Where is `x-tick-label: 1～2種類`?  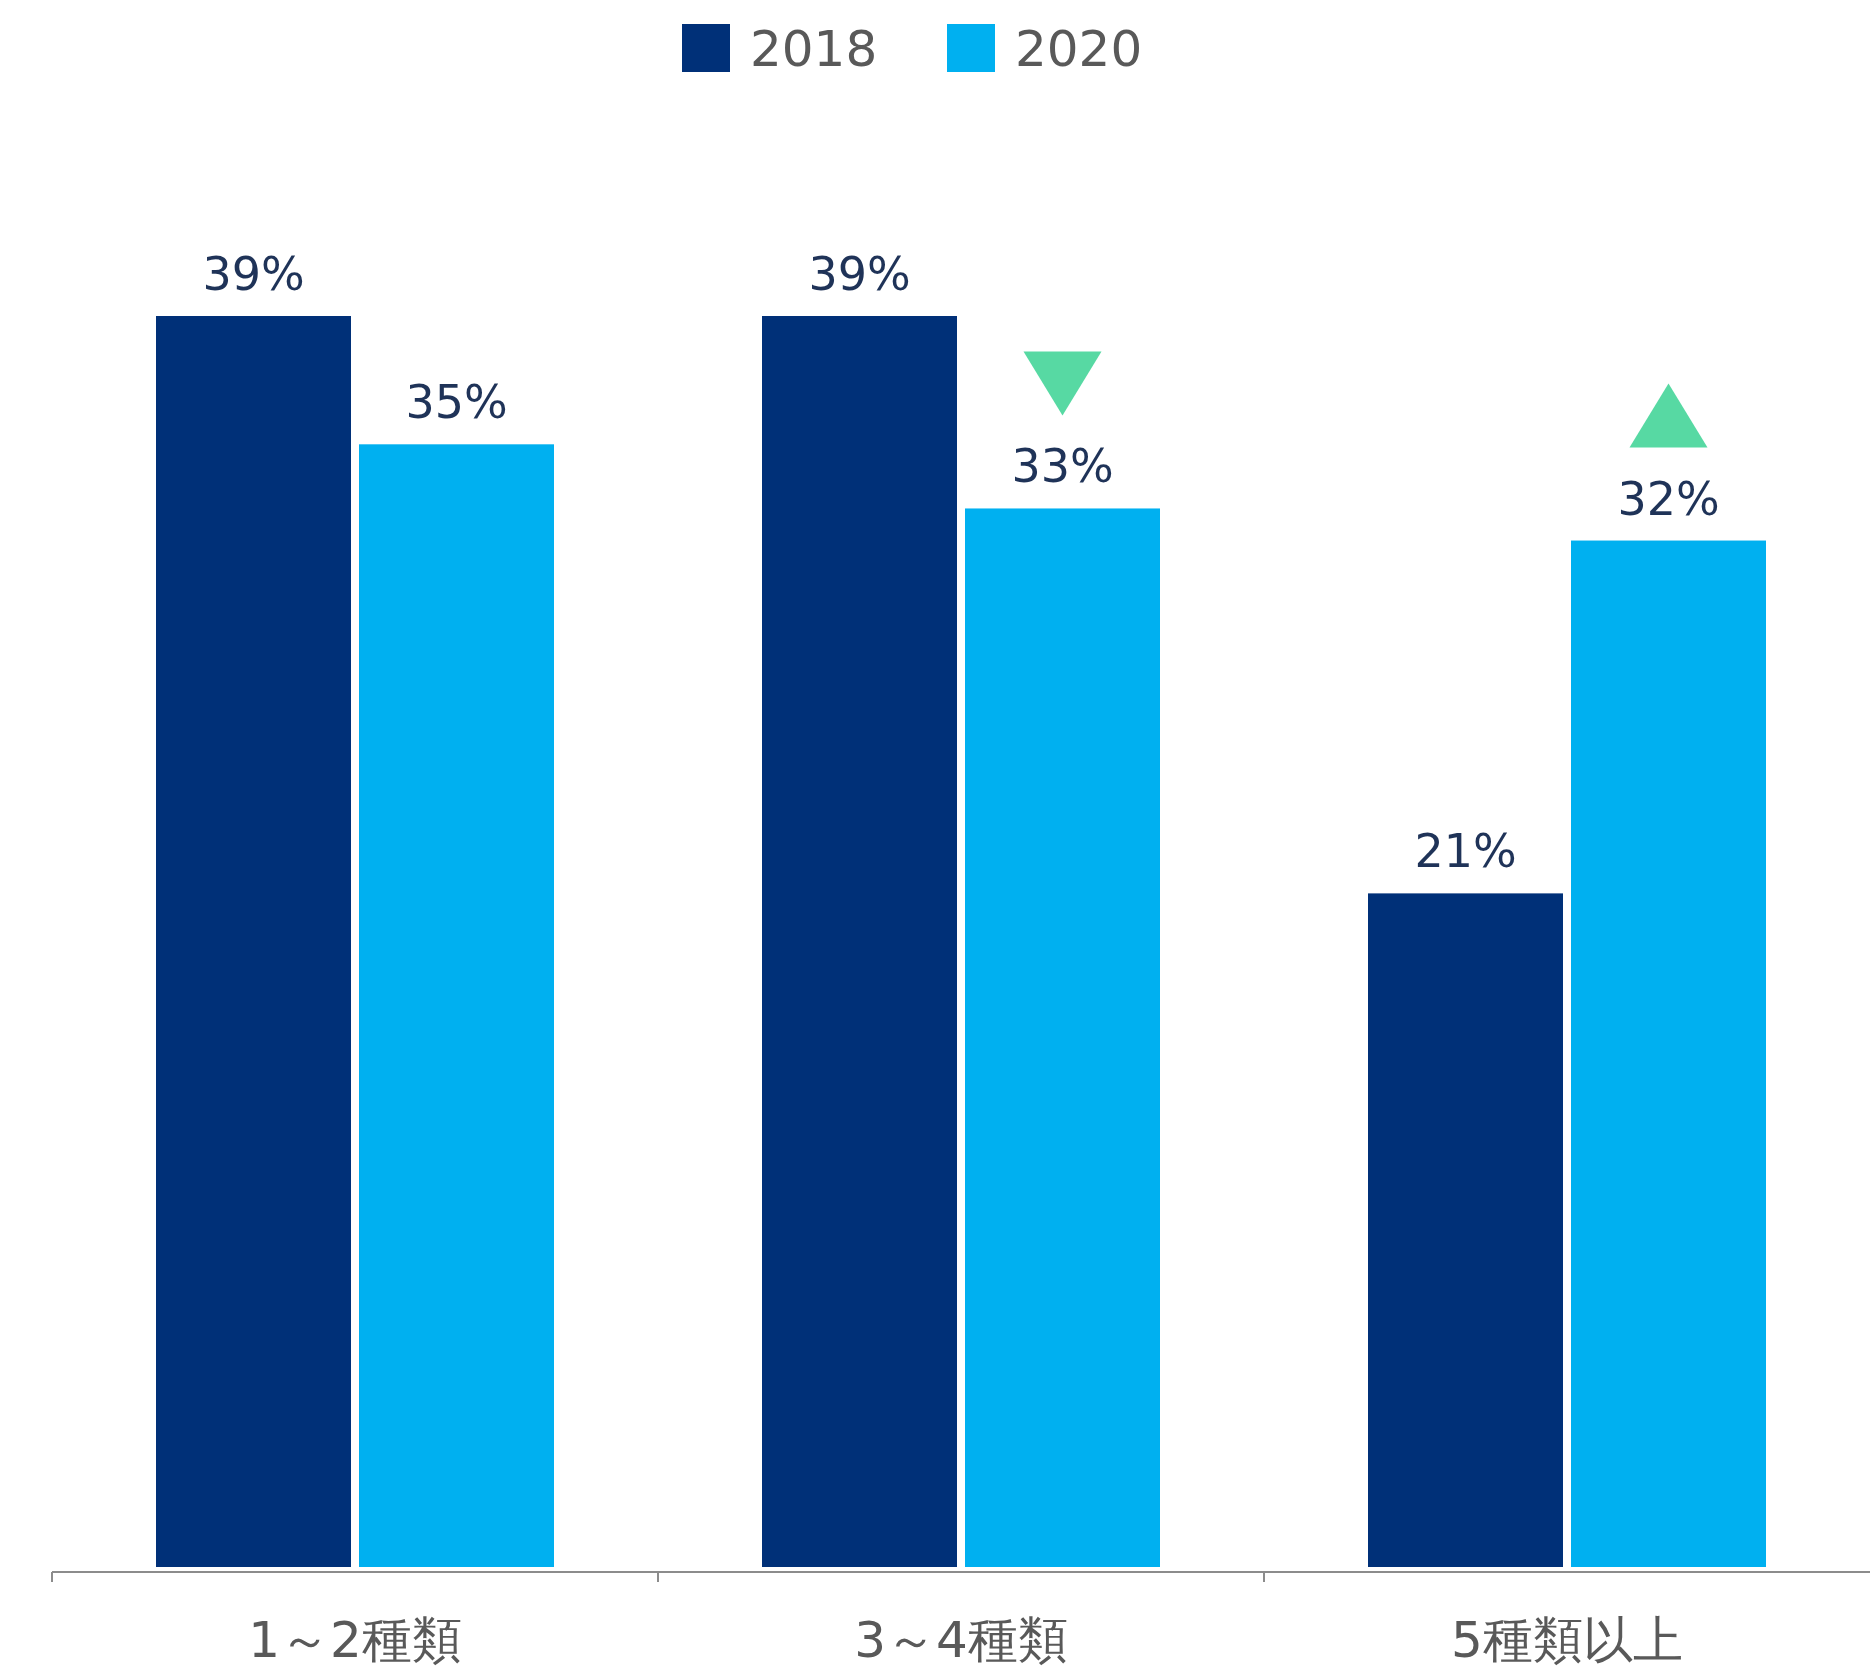
x-tick-label: 1～2種類 is located at coordinates (355, 1640).